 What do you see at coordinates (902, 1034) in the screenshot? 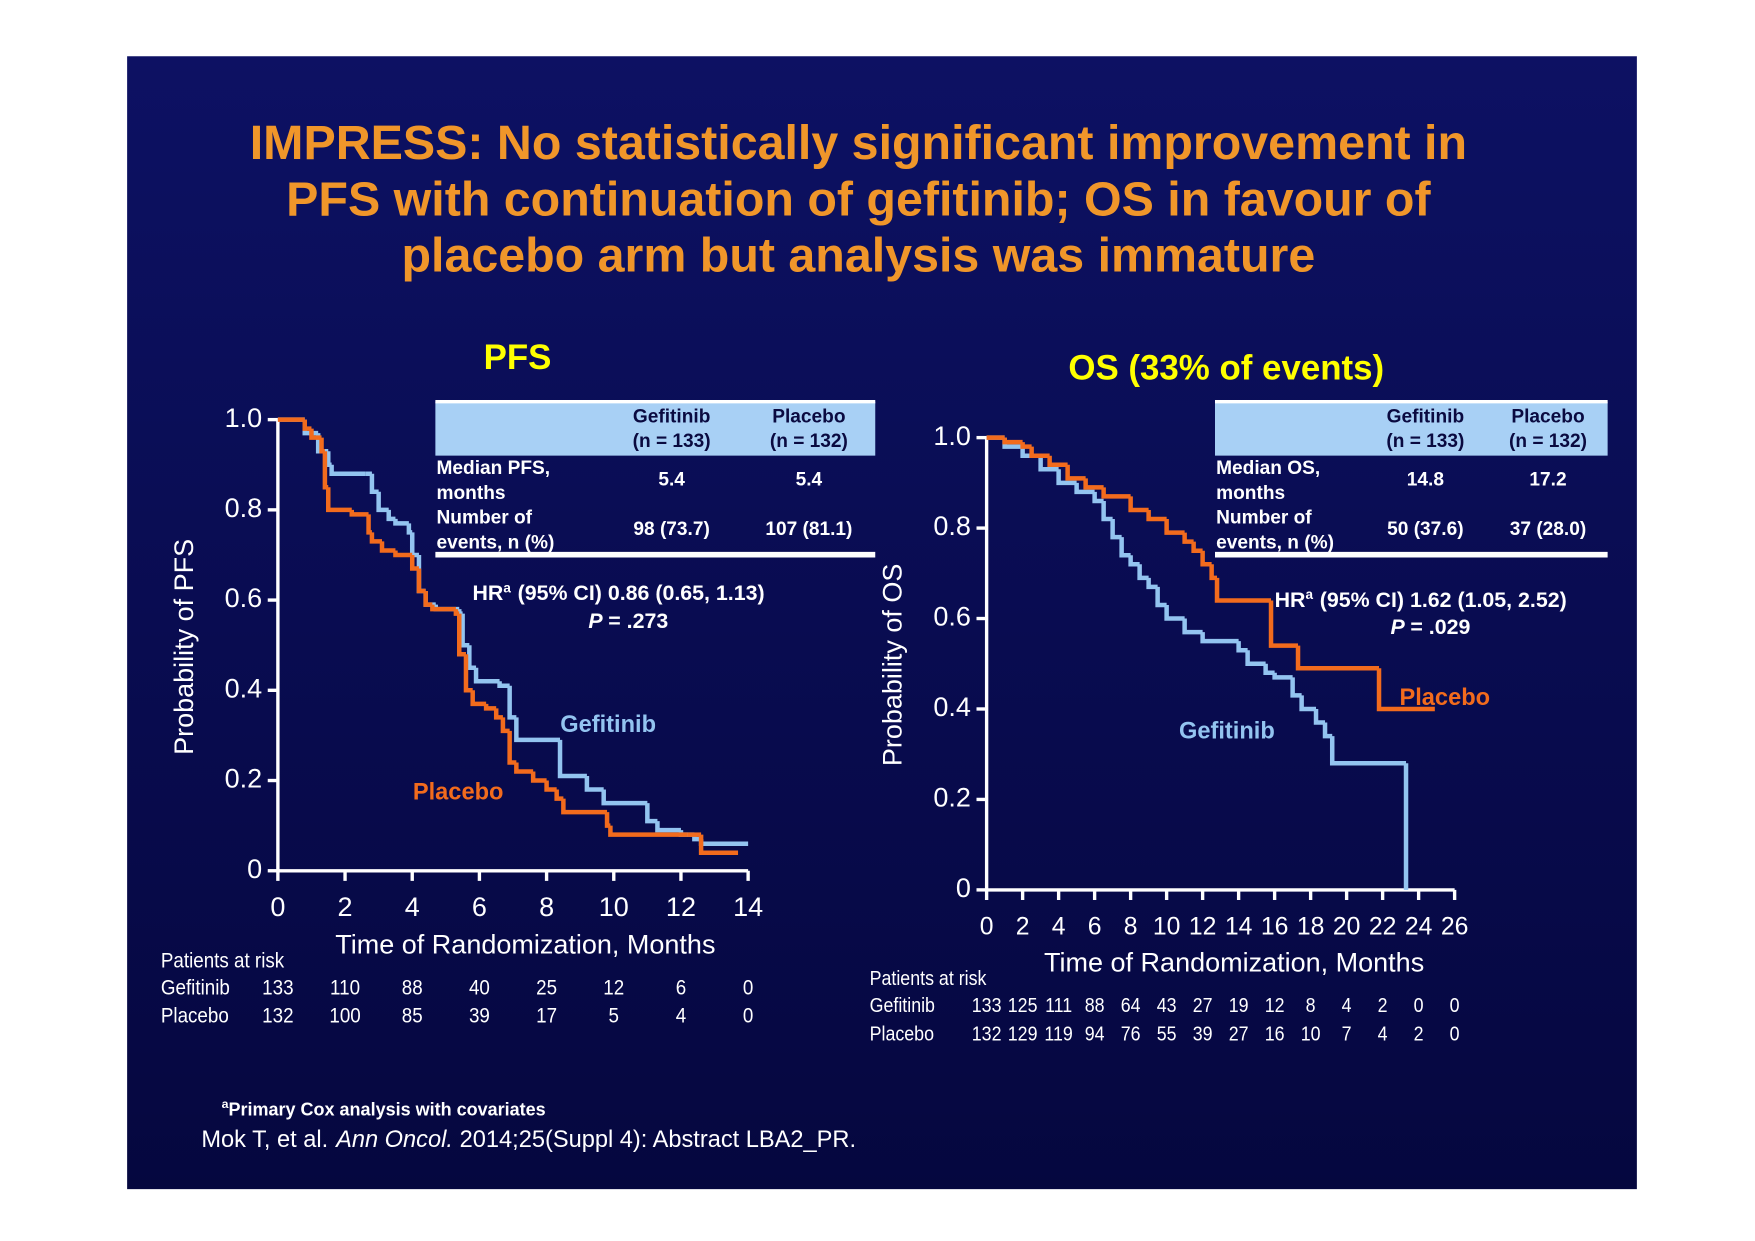
I see `at-risk-name: Placebo` at bounding box center [902, 1034].